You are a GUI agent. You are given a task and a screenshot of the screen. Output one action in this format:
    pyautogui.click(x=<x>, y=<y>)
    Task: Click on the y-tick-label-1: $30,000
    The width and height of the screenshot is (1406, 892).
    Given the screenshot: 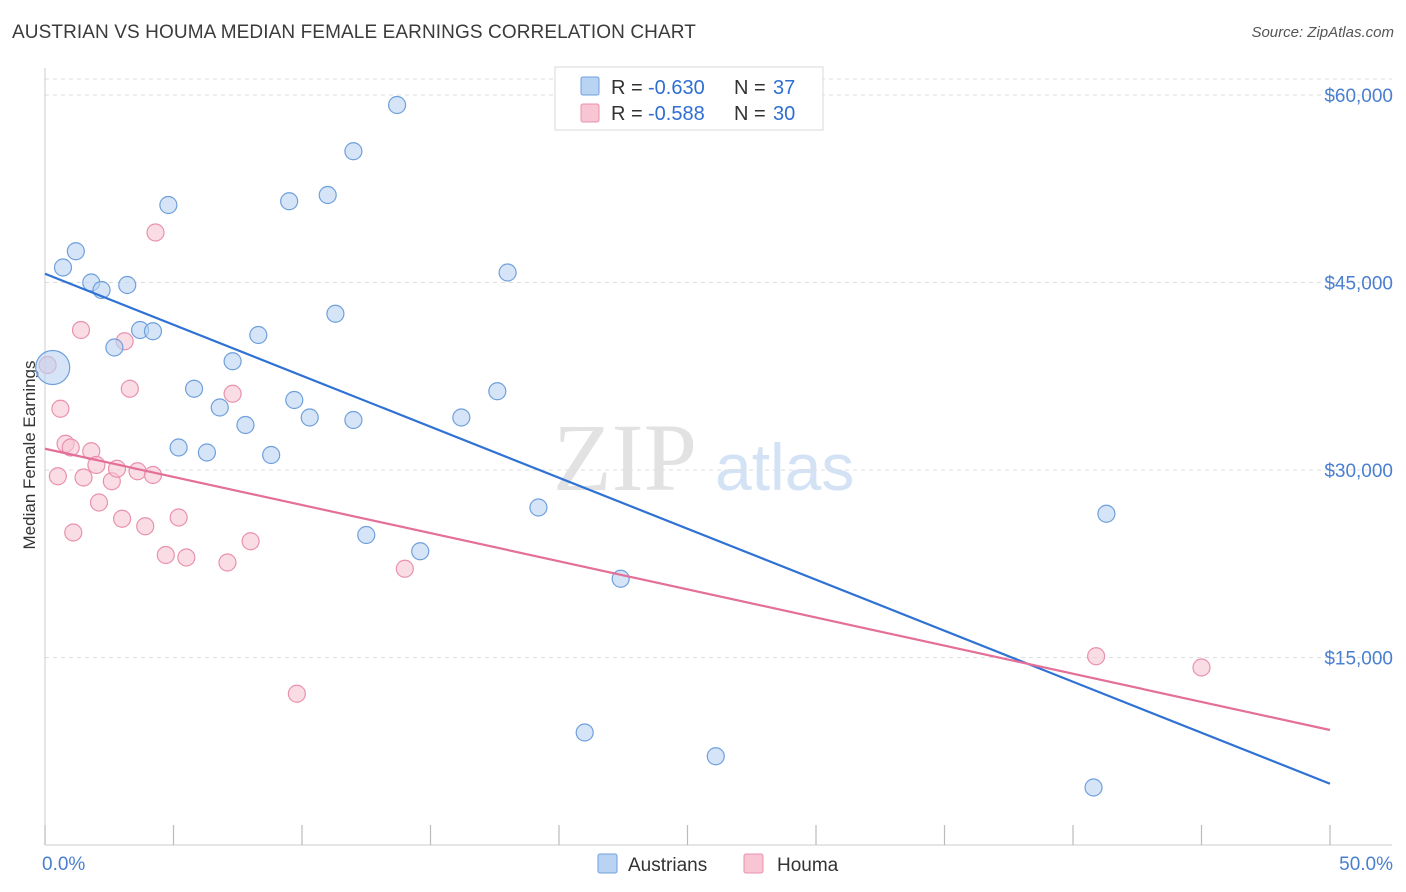 What is the action you would take?
    pyautogui.click(x=1358, y=471)
    